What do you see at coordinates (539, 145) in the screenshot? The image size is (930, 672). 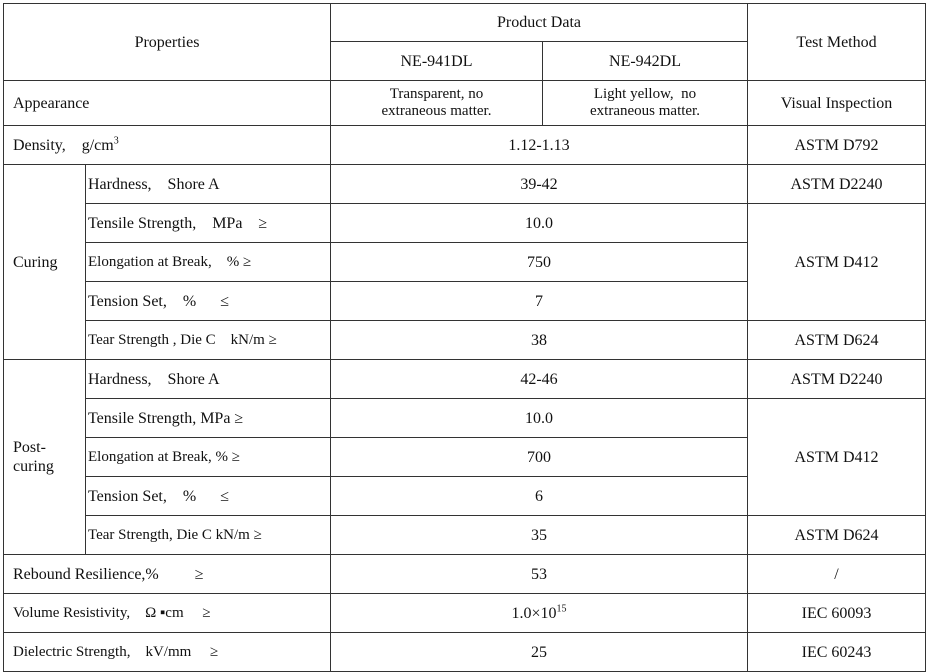 I see `value-cell: 1.12-1.13` at bounding box center [539, 145].